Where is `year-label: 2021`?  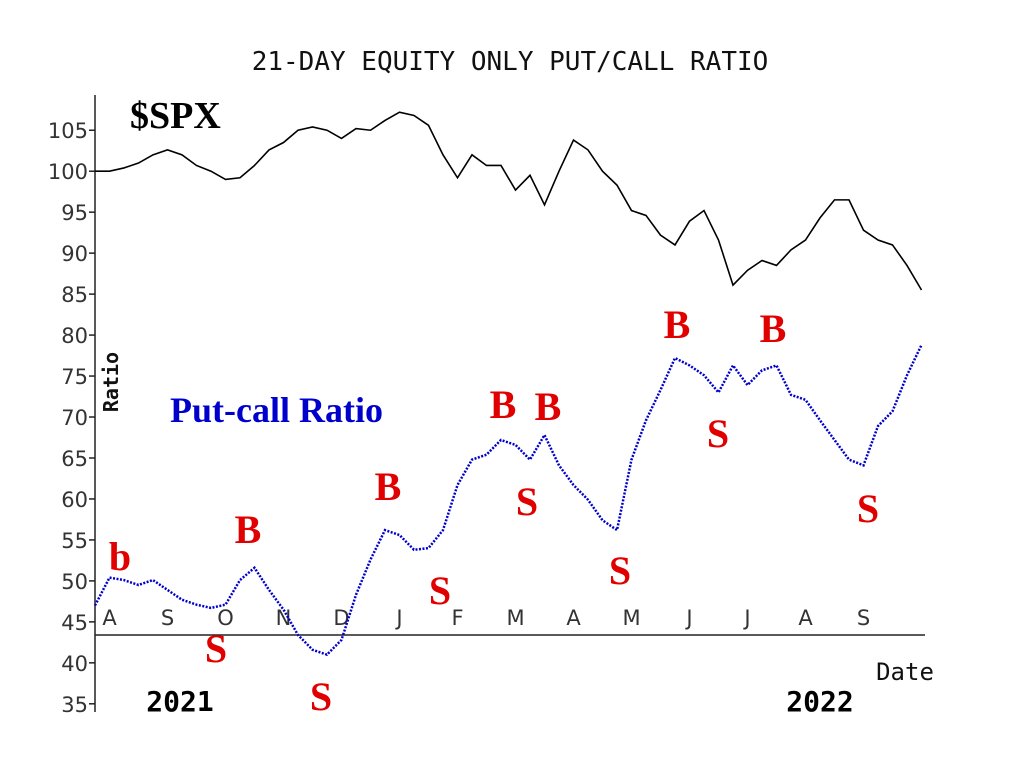 year-label: 2021 is located at coordinates (179, 701).